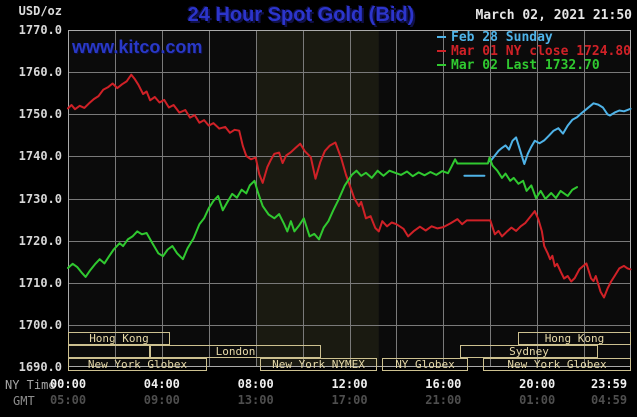 The width and height of the screenshot is (637, 417). I want to click on x-tick-ny-label: 12:00, so click(349, 384).